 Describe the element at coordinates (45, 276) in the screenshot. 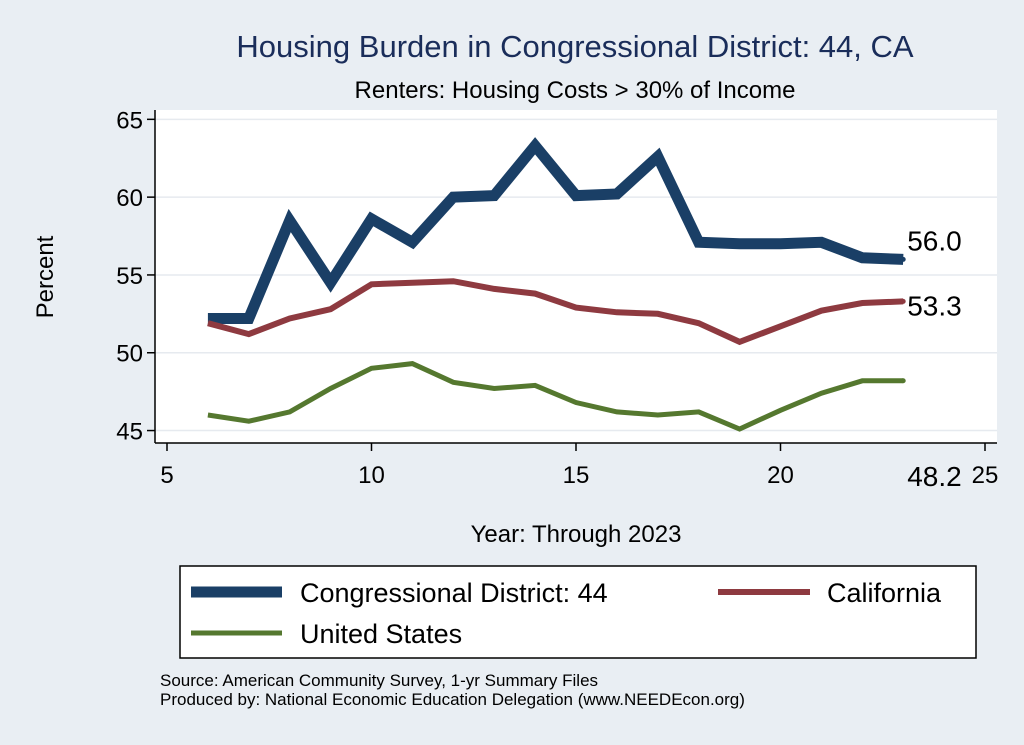

I see `y-axis-label: Percent` at that location.